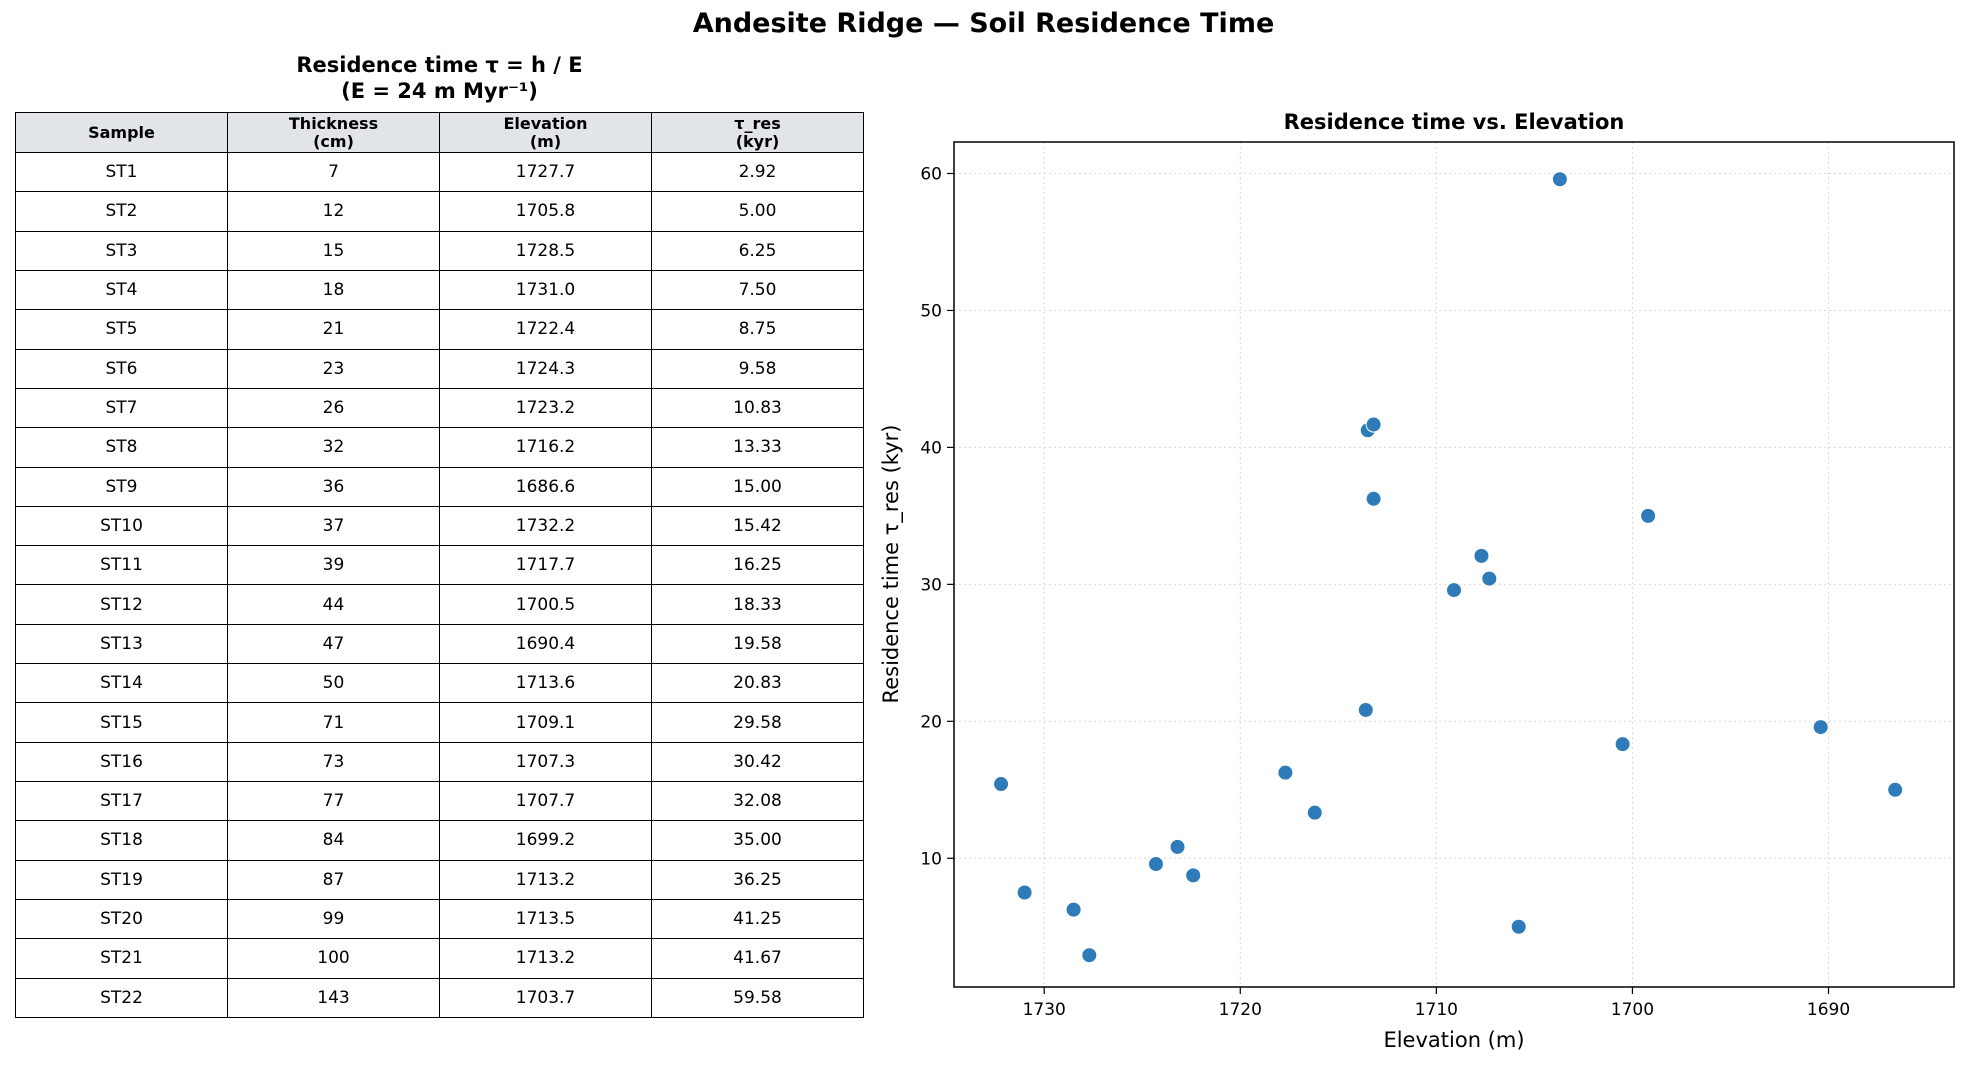 The height and width of the screenshot is (1067, 1967). Describe the element at coordinates (545, 840) in the screenshot. I see `elevation-cell: 1699.2` at that location.